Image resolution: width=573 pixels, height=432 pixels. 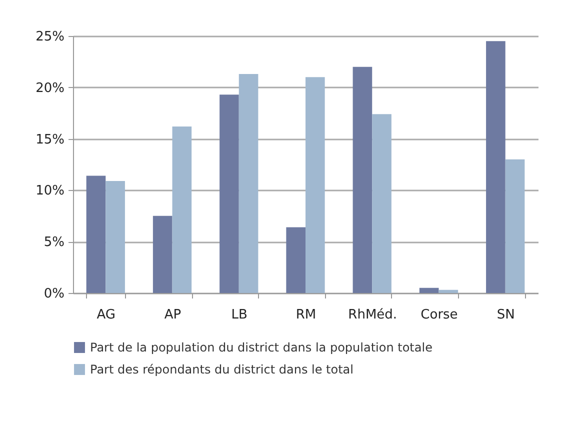 What do you see at coordinates (50, 140) in the screenshot?
I see `y-tick-label: 15%` at bounding box center [50, 140].